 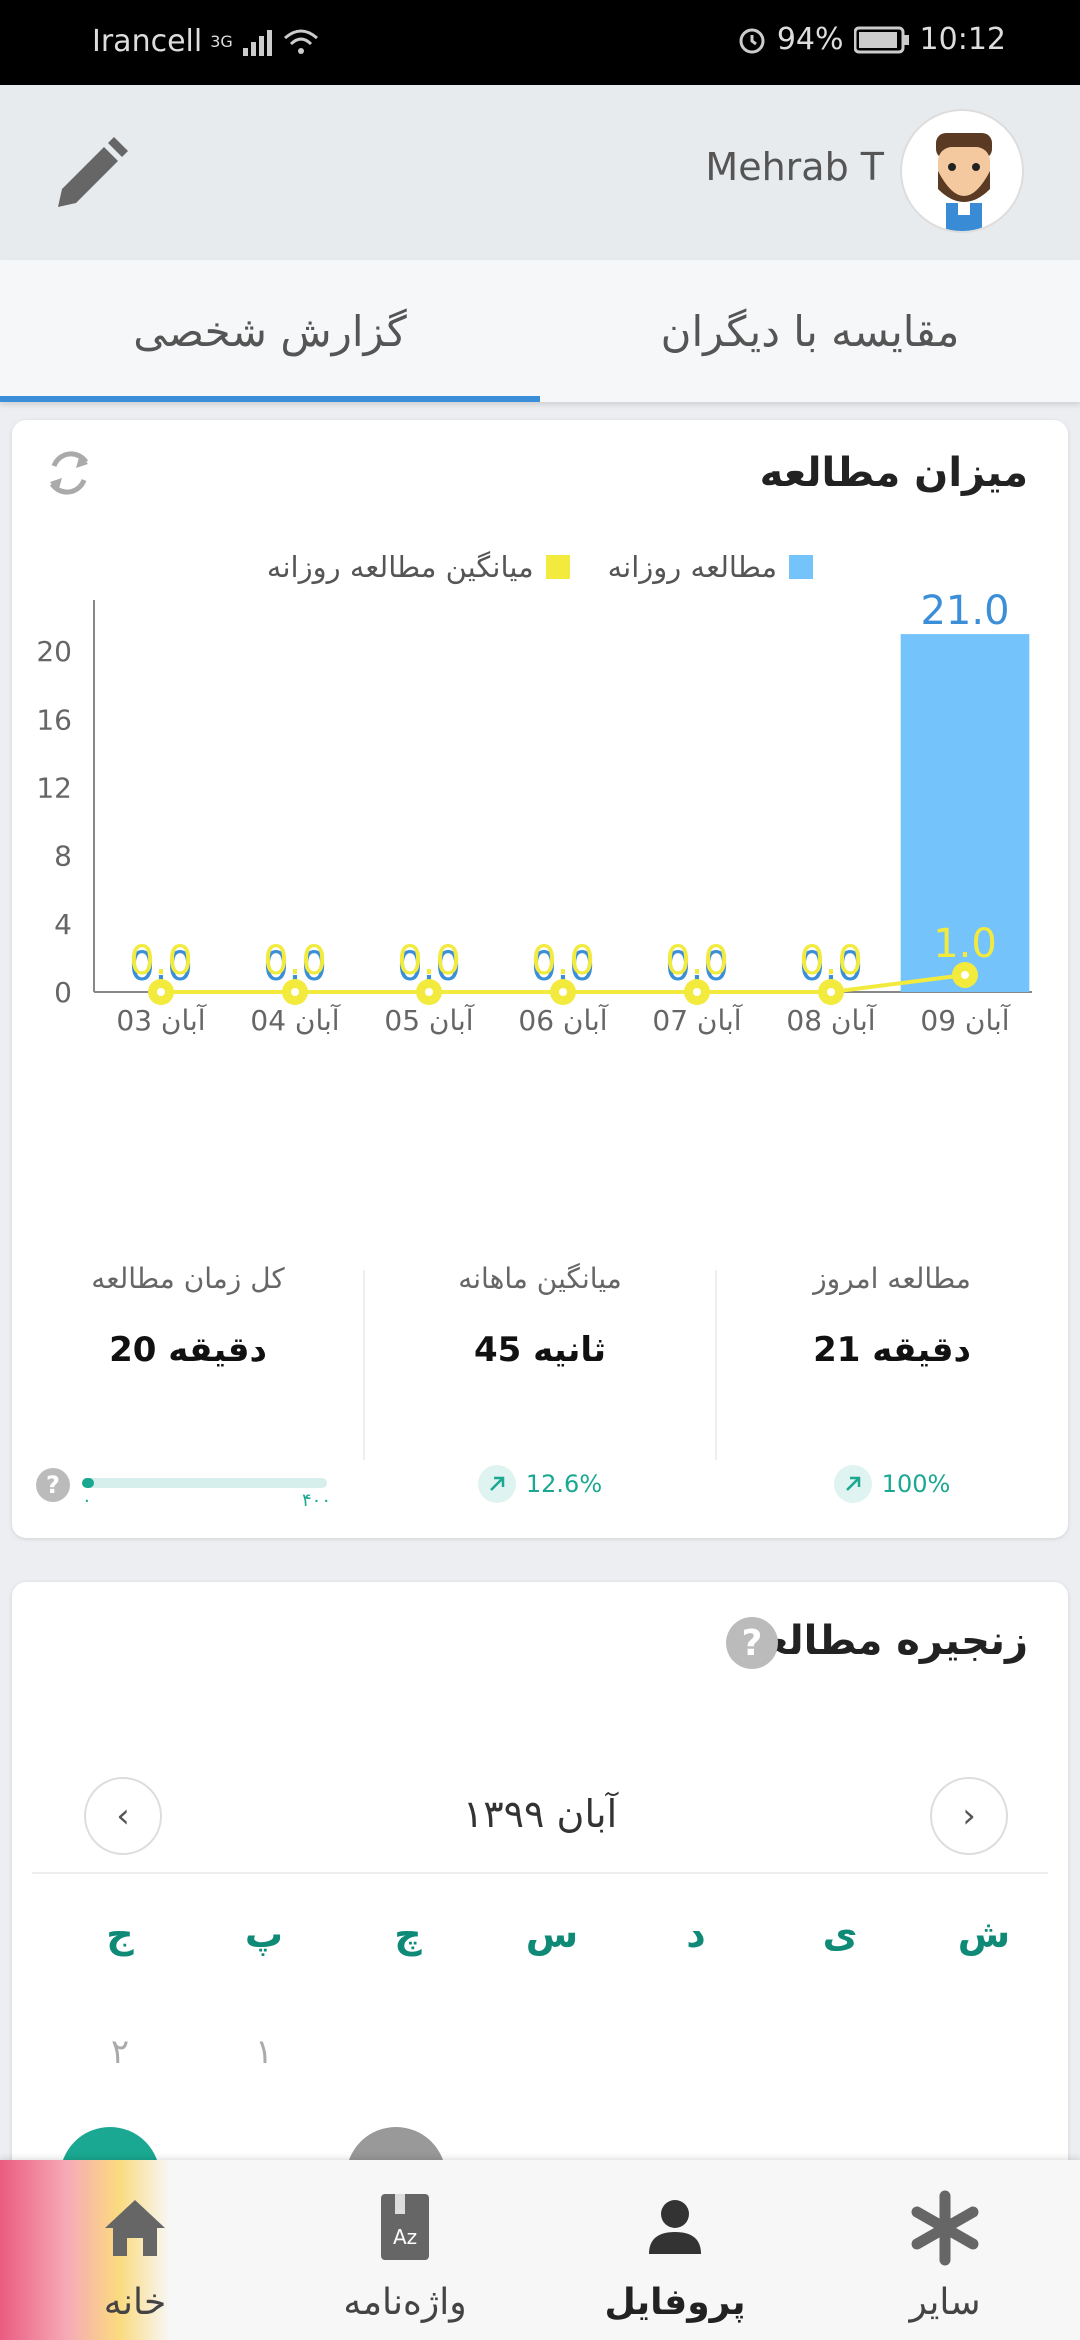 What do you see at coordinates (892, 1370) in the screenshot?
I see `stat-today: مطالعه امروز 21 دقیقه 100%` at bounding box center [892, 1370].